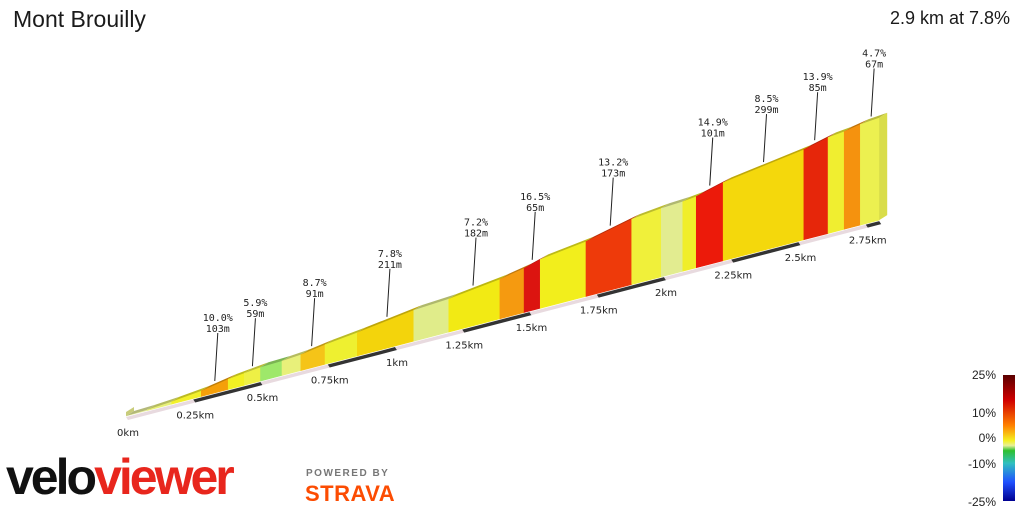 The image size is (1024, 512). I want to click on x-tick-label: 0.75km, so click(330, 381).